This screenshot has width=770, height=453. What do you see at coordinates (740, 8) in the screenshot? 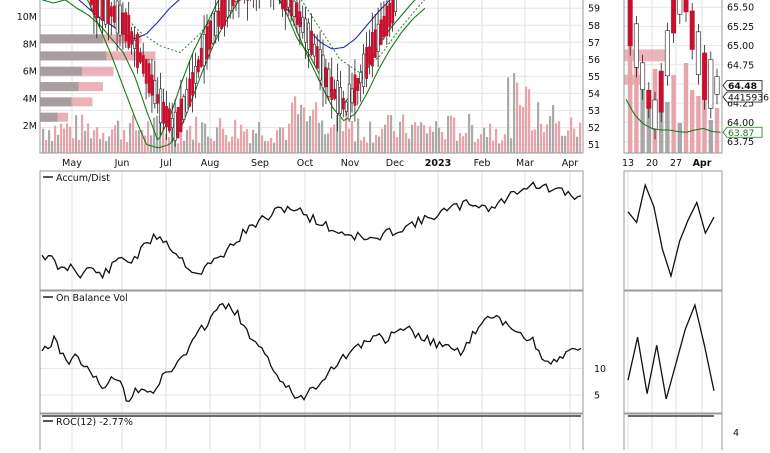
I see `inset-price-tick-label: 65.50` at bounding box center [740, 8].